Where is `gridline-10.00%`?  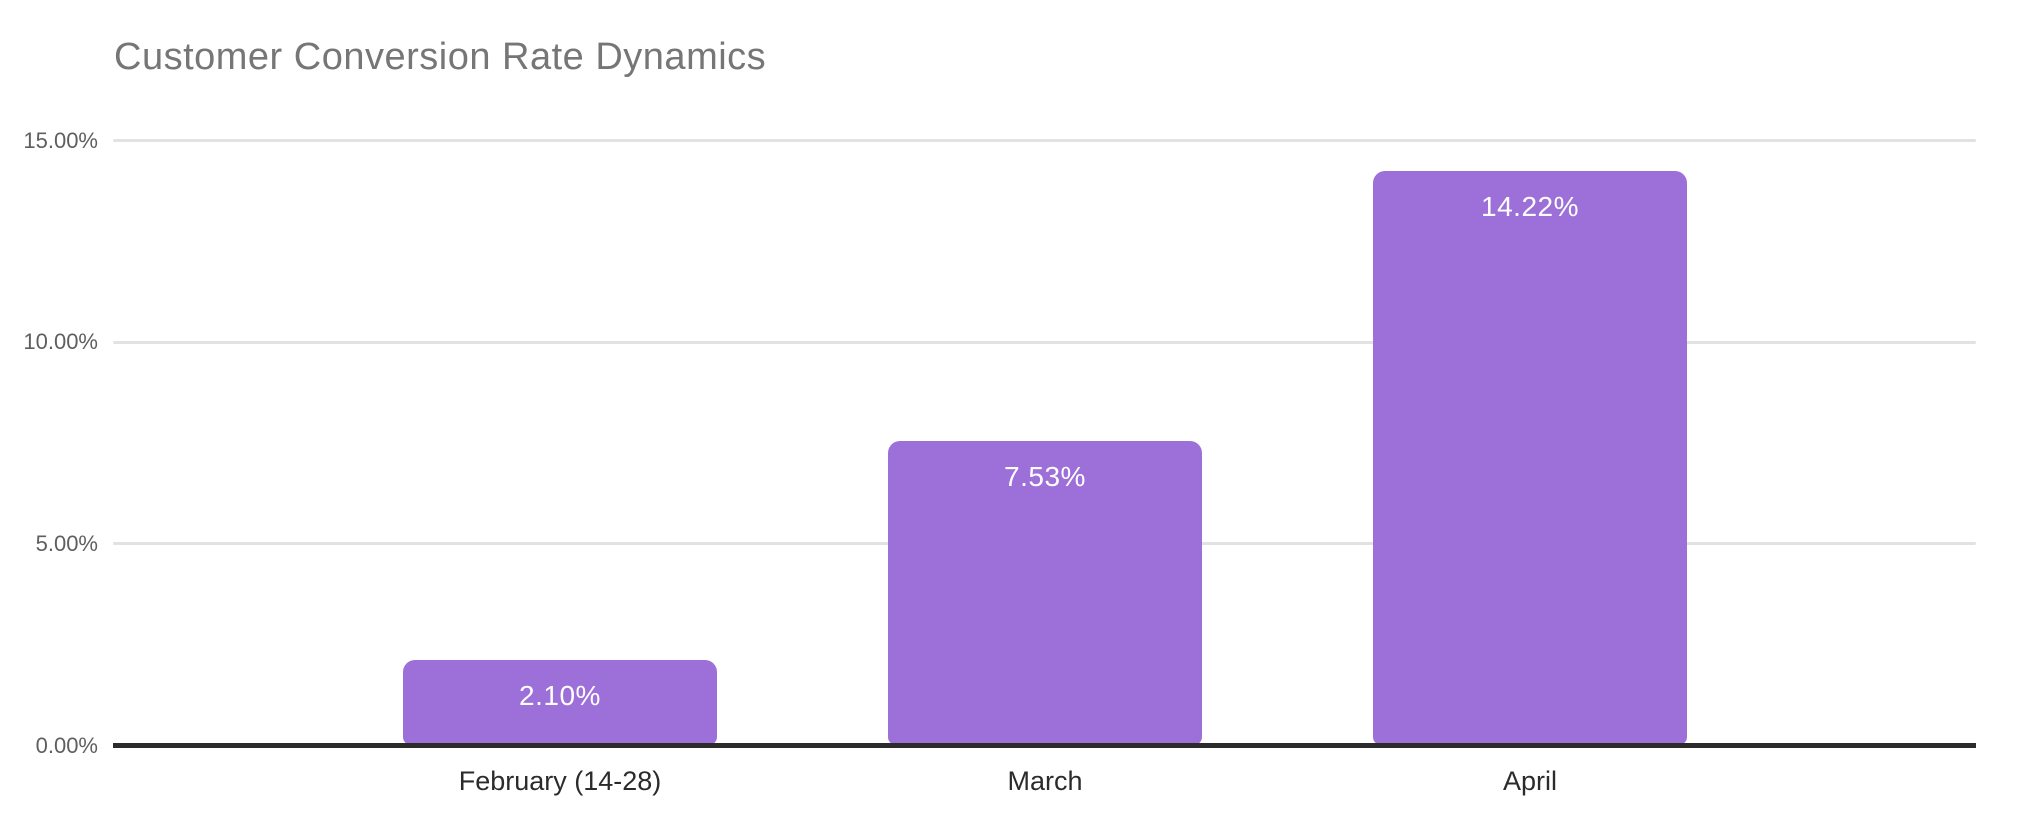 gridline-10.00% is located at coordinates (1044, 342).